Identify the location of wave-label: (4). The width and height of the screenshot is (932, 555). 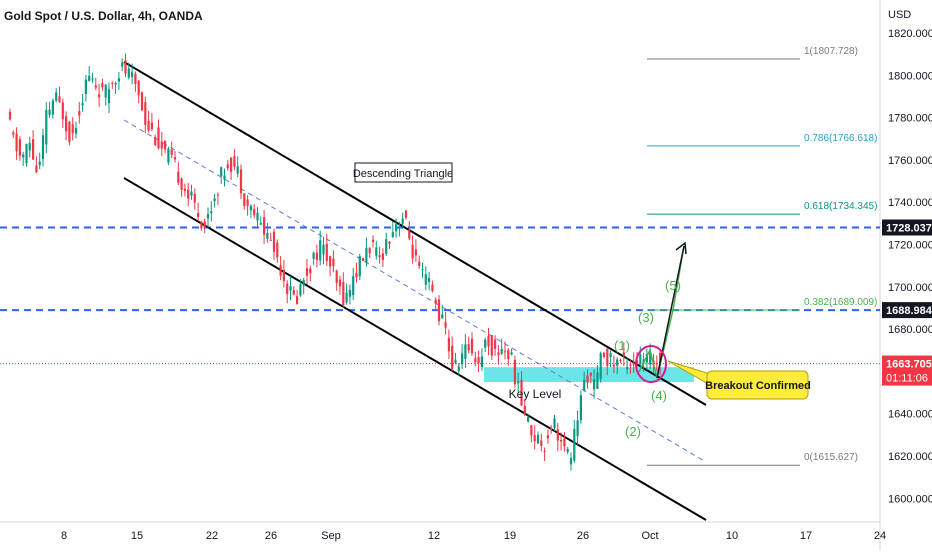
(659, 395).